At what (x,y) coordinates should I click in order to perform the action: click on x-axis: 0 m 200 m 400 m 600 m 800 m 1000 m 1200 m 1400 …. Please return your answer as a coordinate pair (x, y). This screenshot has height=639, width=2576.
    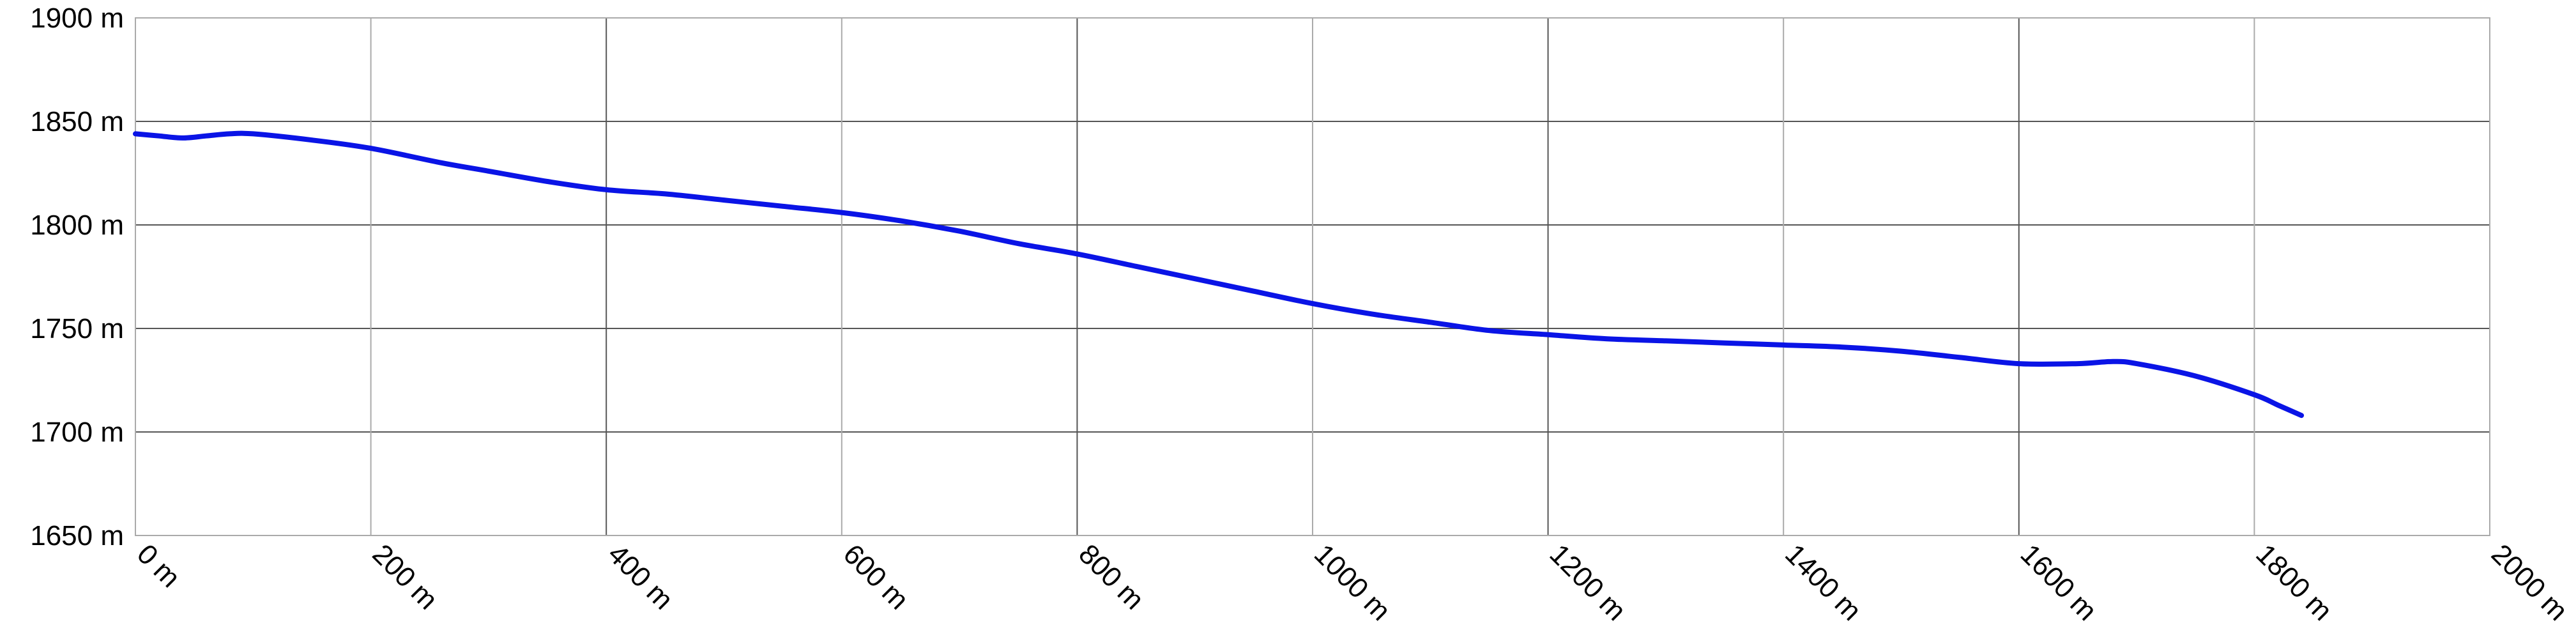
    Looking at the image, I should click on (1352, 582).